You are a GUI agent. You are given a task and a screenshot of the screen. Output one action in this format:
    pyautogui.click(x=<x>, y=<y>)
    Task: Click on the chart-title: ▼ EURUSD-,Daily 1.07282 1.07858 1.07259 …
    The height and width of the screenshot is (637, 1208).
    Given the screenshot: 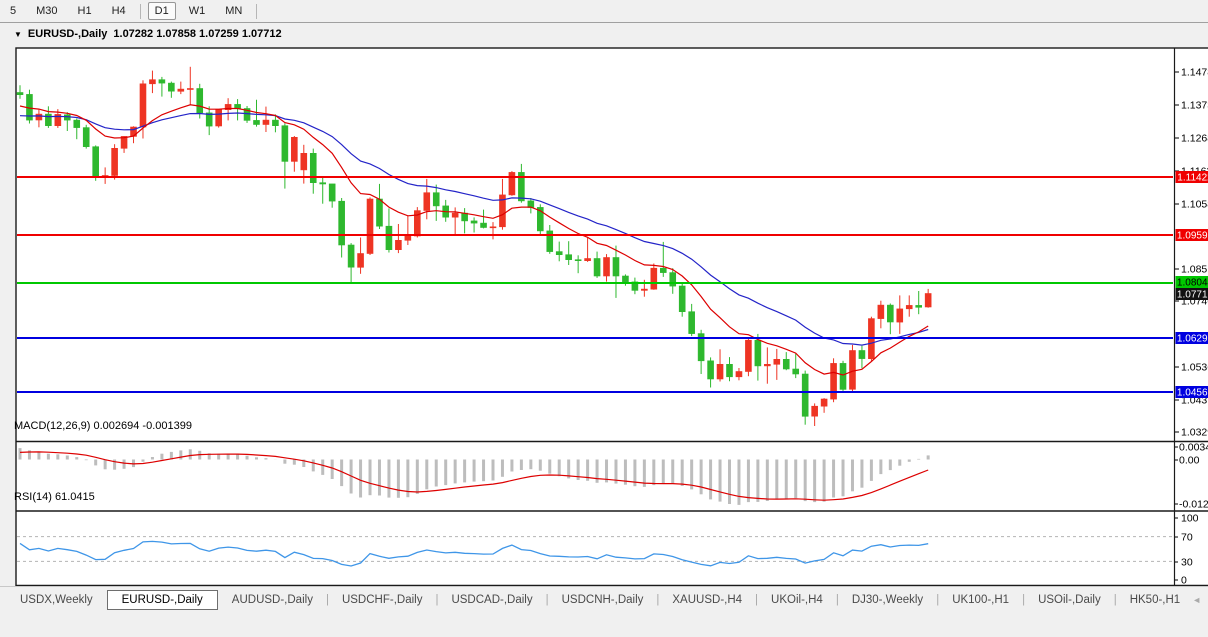 What is the action you would take?
    pyautogui.click(x=148, y=34)
    